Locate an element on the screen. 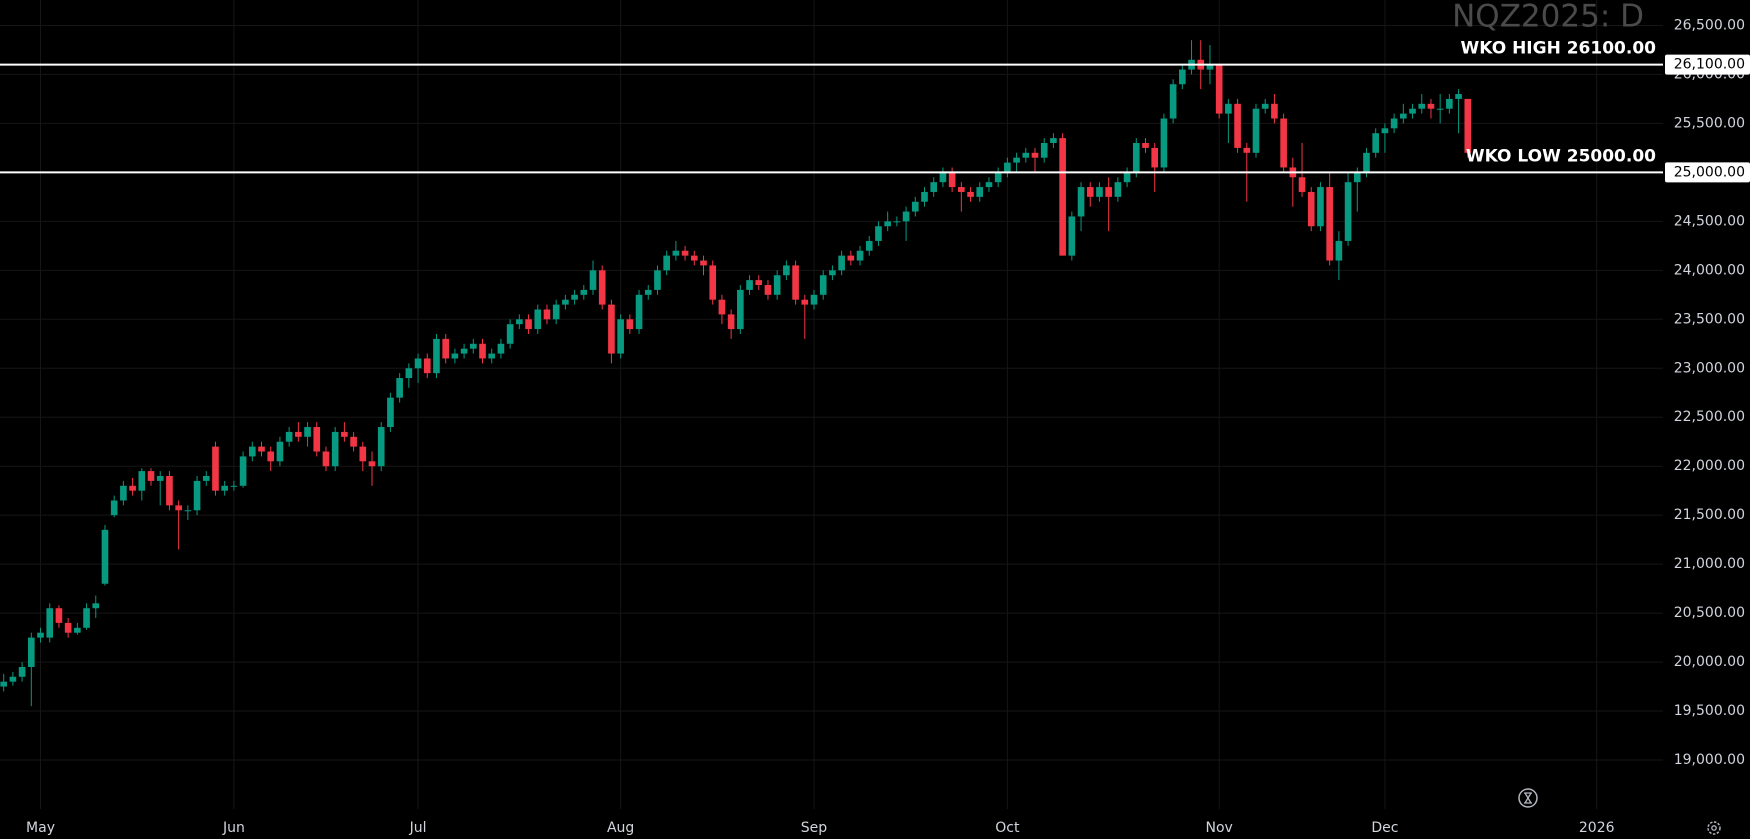 This screenshot has height=839, width=1750. y-tick-label: 19,000.00 is located at coordinates (1709, 760).